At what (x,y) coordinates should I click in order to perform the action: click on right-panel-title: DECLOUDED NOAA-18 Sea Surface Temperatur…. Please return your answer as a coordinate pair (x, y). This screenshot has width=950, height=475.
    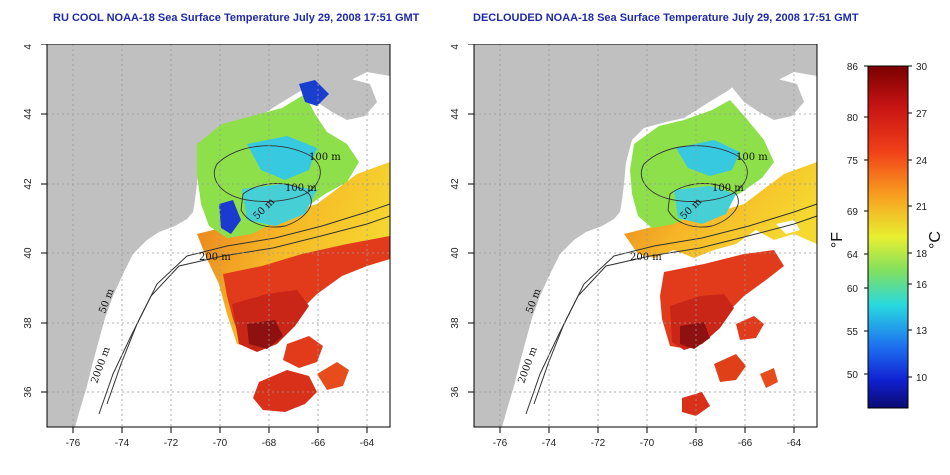
    Looking at the image, I should click on (666, 18).